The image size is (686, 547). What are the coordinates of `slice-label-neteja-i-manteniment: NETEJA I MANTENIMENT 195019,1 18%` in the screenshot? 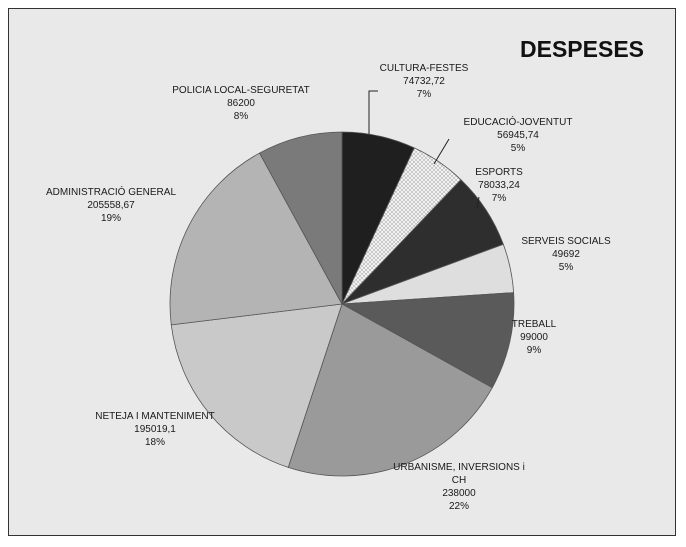 It's located at (154, 429).